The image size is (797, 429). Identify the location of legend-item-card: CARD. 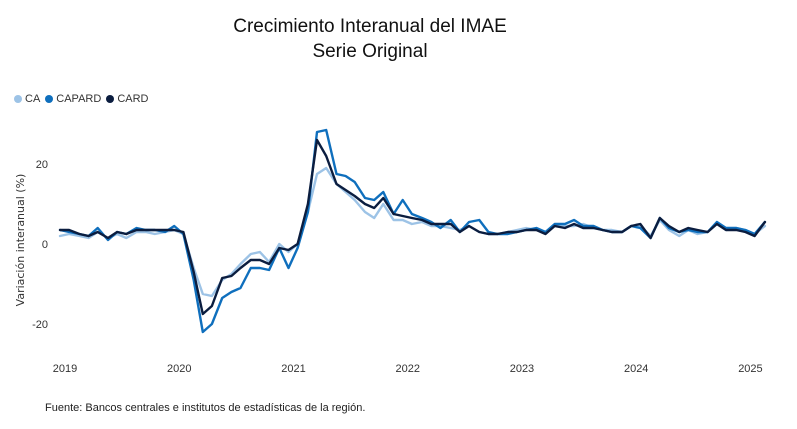
(127, 99).